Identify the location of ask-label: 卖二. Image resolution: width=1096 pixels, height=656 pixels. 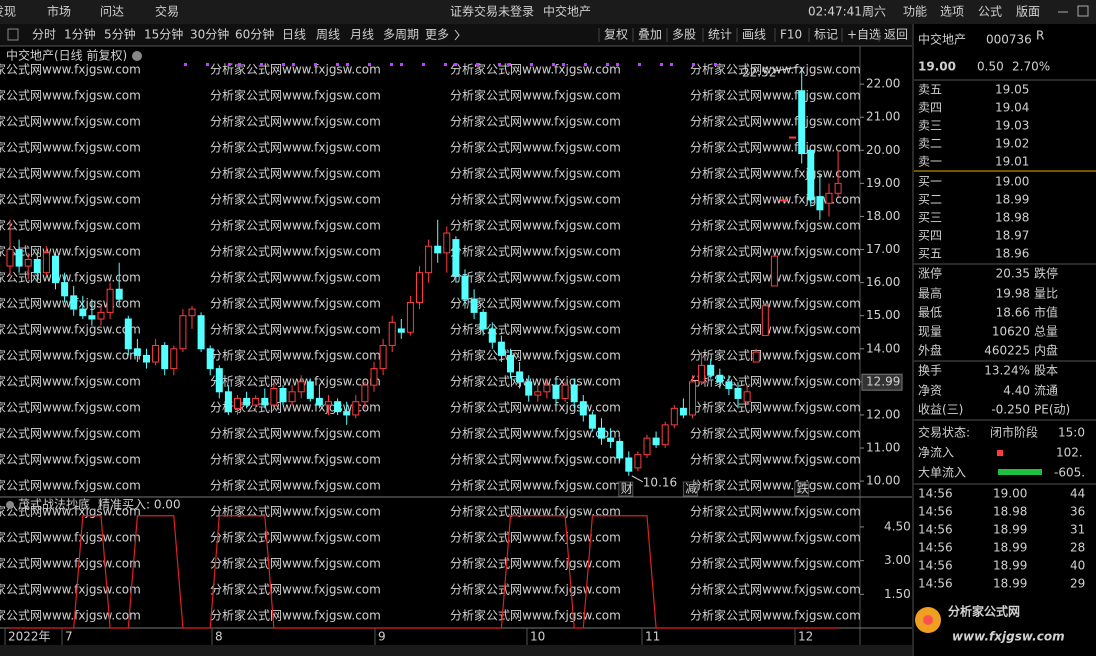
(930, 144).